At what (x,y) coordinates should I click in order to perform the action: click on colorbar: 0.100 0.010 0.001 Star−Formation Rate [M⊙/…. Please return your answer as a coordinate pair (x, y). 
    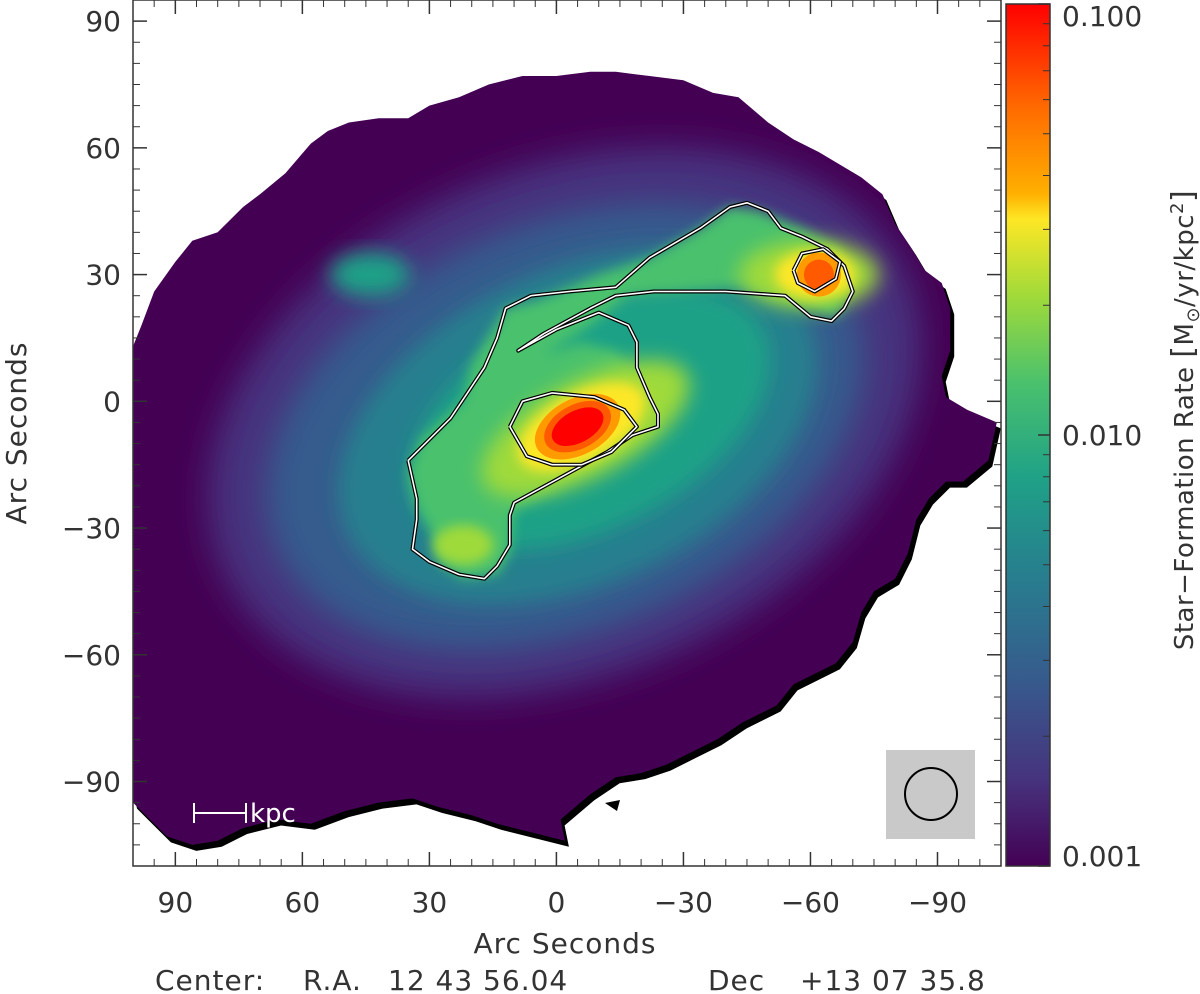
    Looking at the image, I should click on (1102, 436).